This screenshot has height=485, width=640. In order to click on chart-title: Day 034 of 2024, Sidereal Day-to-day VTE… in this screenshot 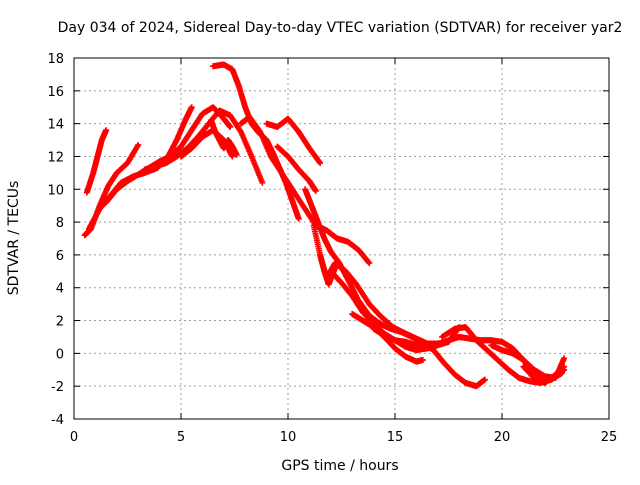, I will do `click(340, 28)`.